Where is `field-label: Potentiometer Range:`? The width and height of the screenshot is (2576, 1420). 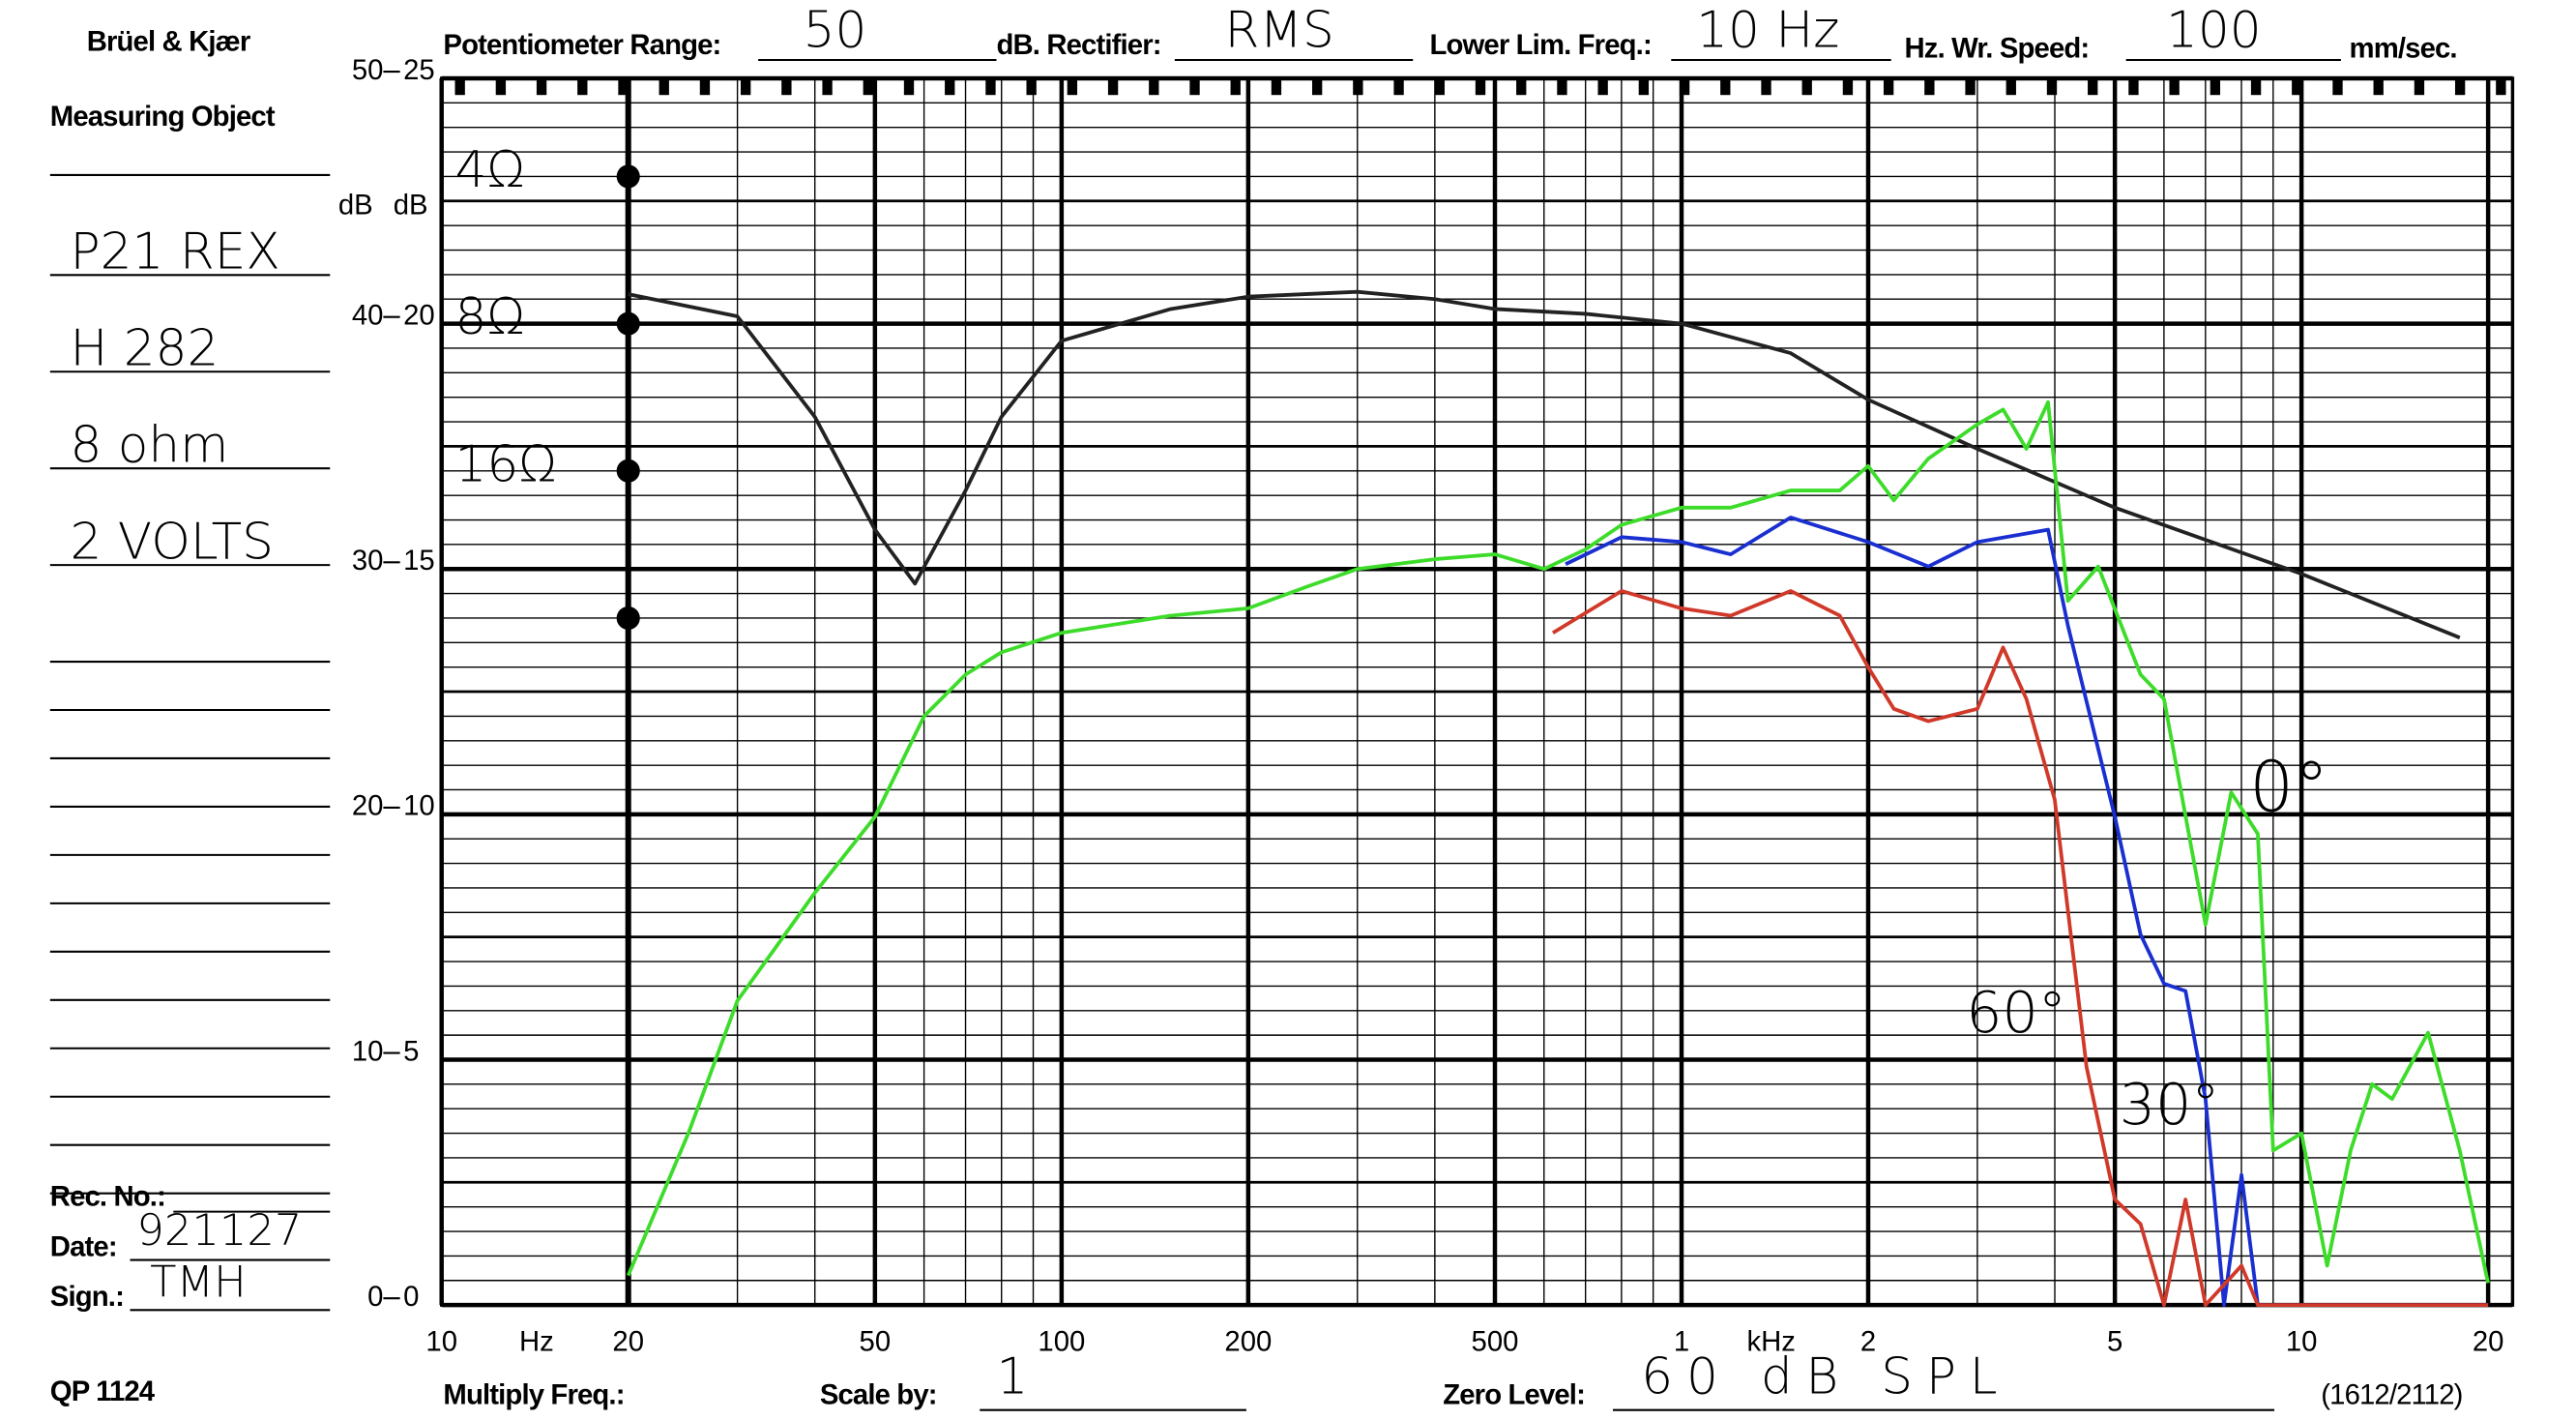 field-label: Potentiometer Range: is located at coordinates (581, 45).